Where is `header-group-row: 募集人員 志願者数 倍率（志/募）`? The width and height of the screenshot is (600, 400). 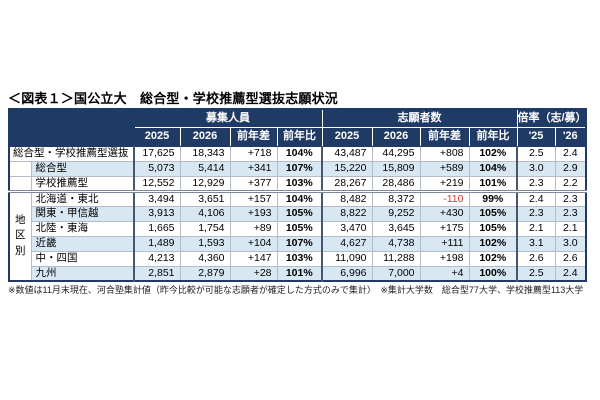
header-group-row: 募集人員 志願者数 倍率（志/募） is located at coordinates (297, 127).